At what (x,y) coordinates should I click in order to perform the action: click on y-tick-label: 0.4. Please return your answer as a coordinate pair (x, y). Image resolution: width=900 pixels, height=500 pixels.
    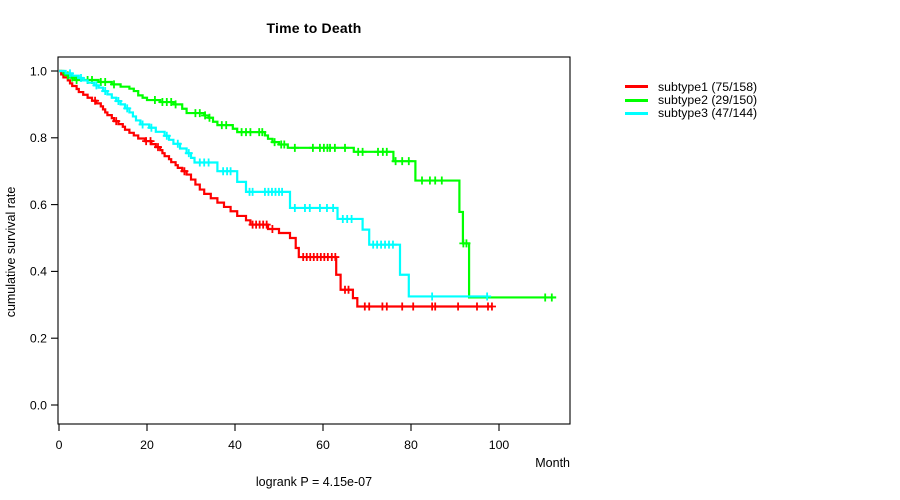
    Looking at the image, I should click on (38, 272).